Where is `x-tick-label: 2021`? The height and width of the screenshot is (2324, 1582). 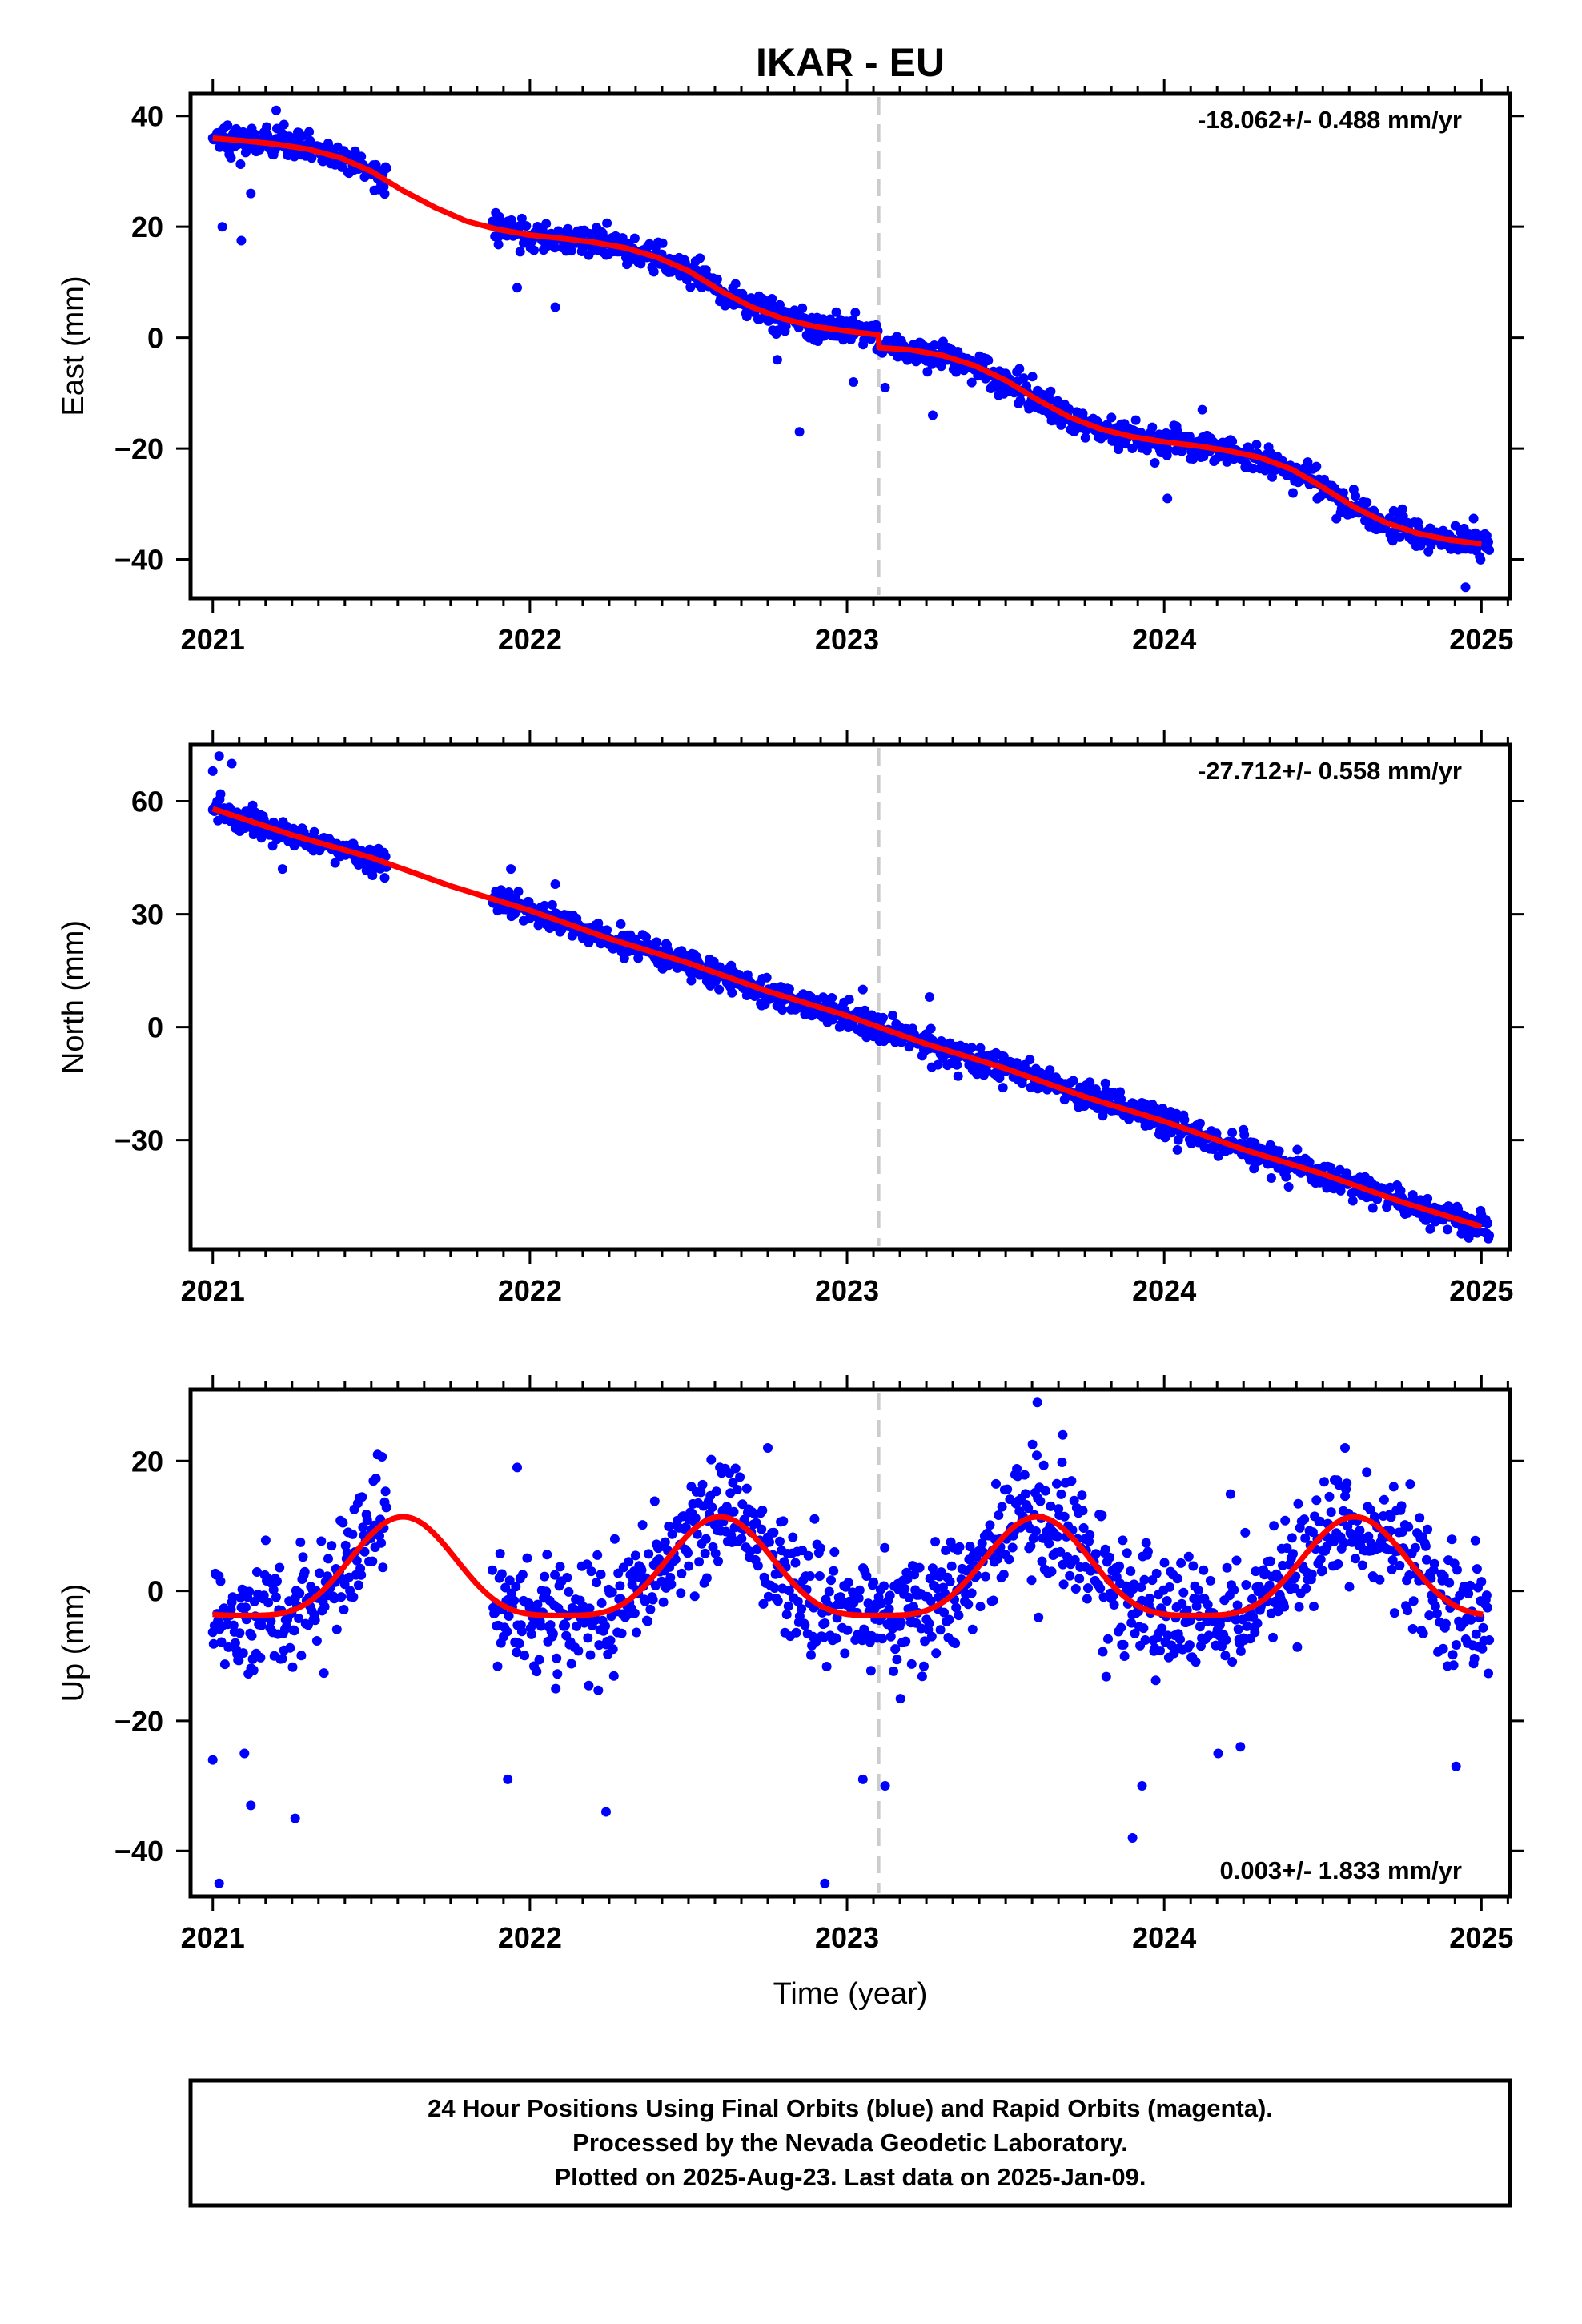 x-tick-label: 2021 is located at coordinates (213, 639).